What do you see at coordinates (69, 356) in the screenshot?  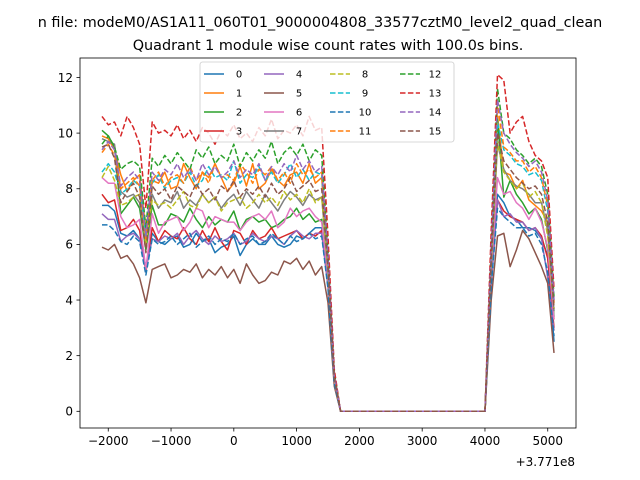 I see `y-tick-label: 2` at bounding box center [69, 356].